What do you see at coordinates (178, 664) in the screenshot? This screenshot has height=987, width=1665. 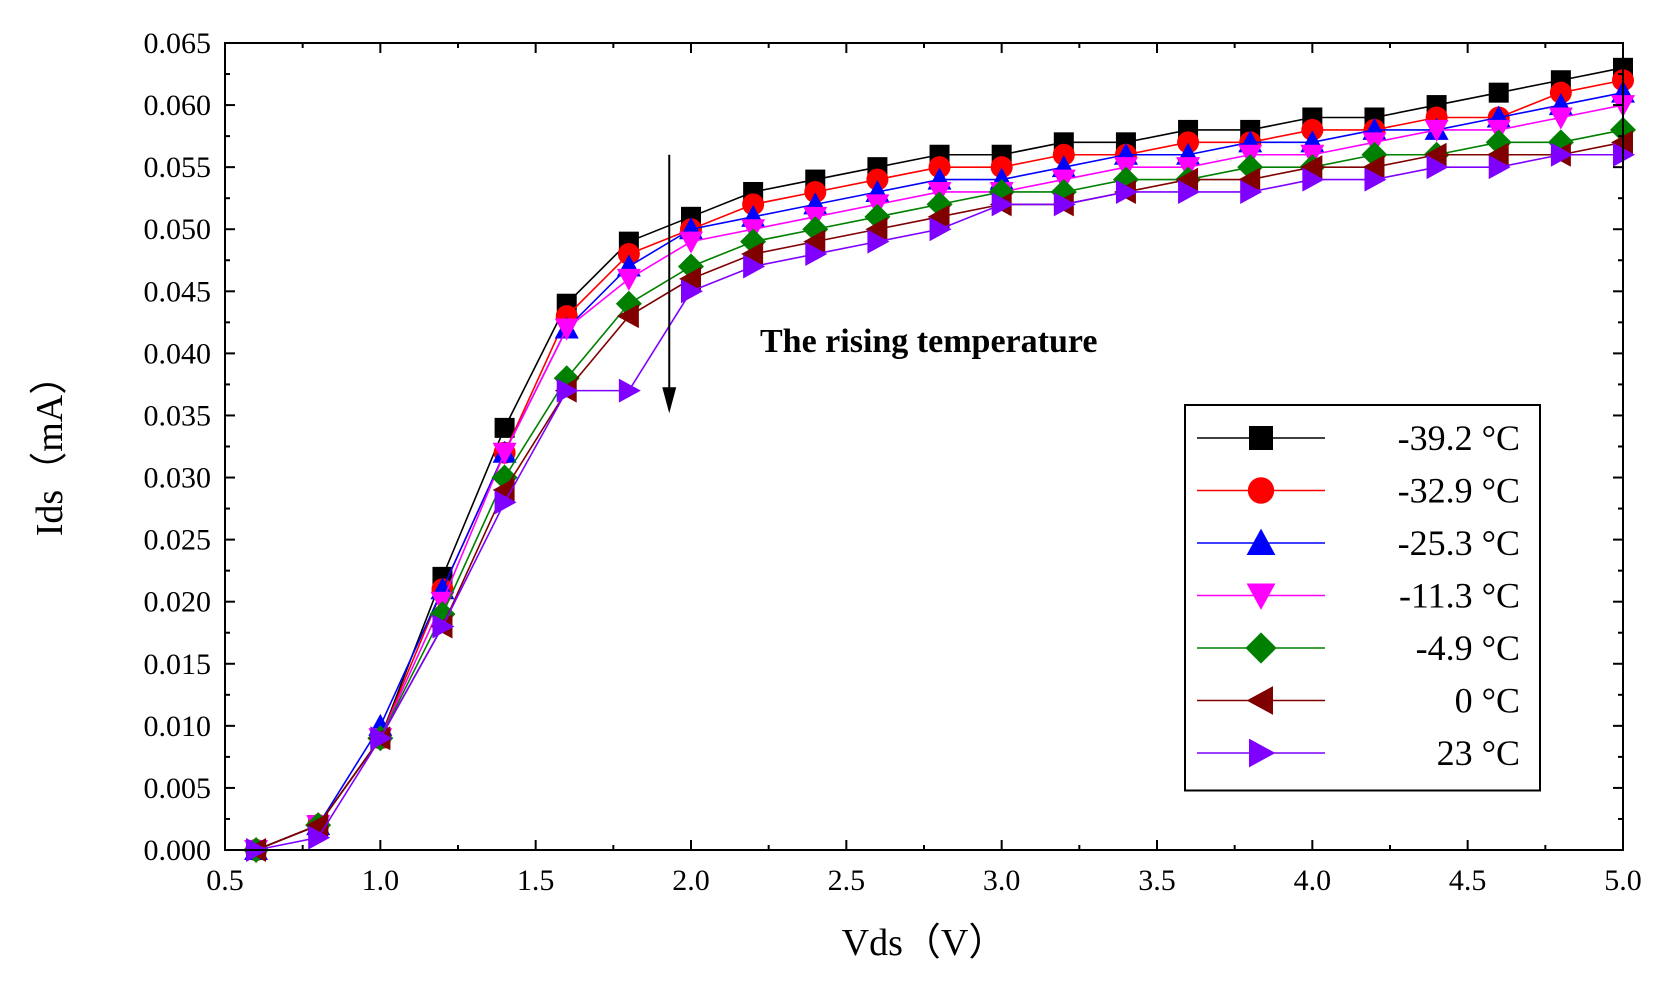 I see `y-tick-label: 0.015` at bounding box center [178, 664].